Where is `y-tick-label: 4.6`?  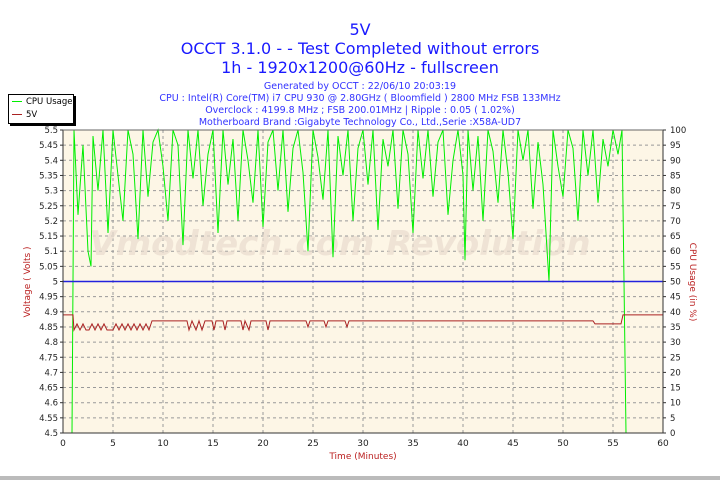 y-tick-label: 4.6 is located at coordinates (51, 404).